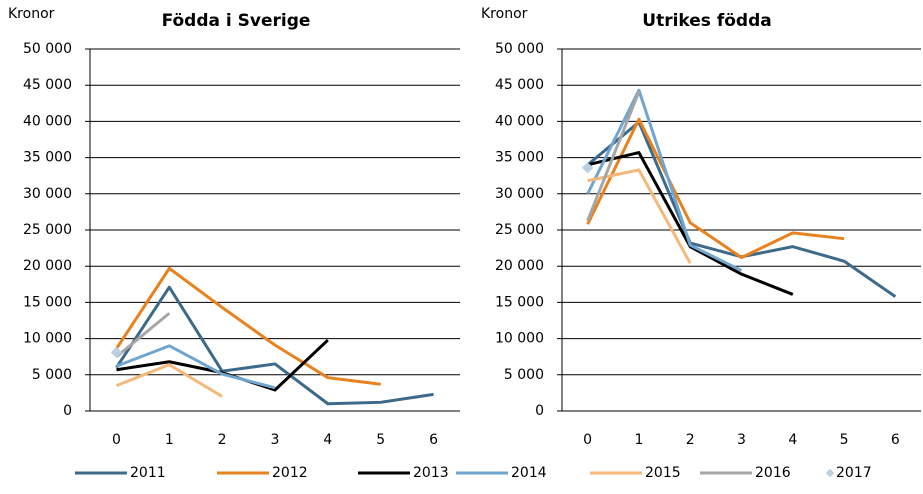  Describe the element at coordinates (854, 473) in the screenshot. I see `legend-label: 2017` at that location.